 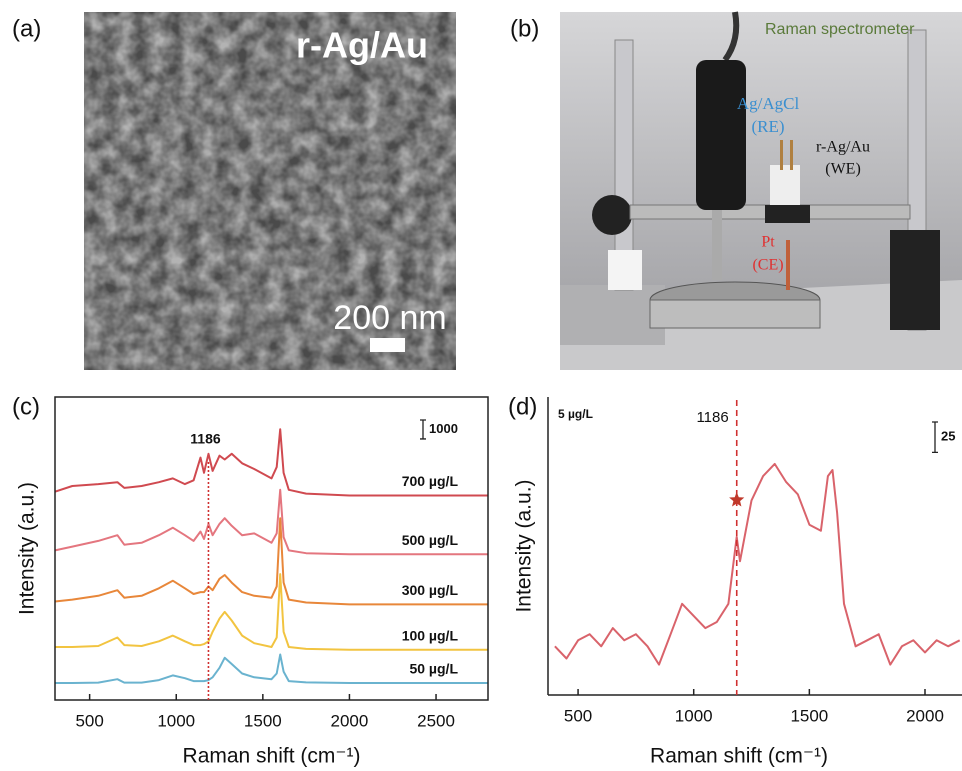 What do you see at coordinates (948, 436) in the screenshot?
I see `scale-bar-label: 25` at bounding box center [948, 436].